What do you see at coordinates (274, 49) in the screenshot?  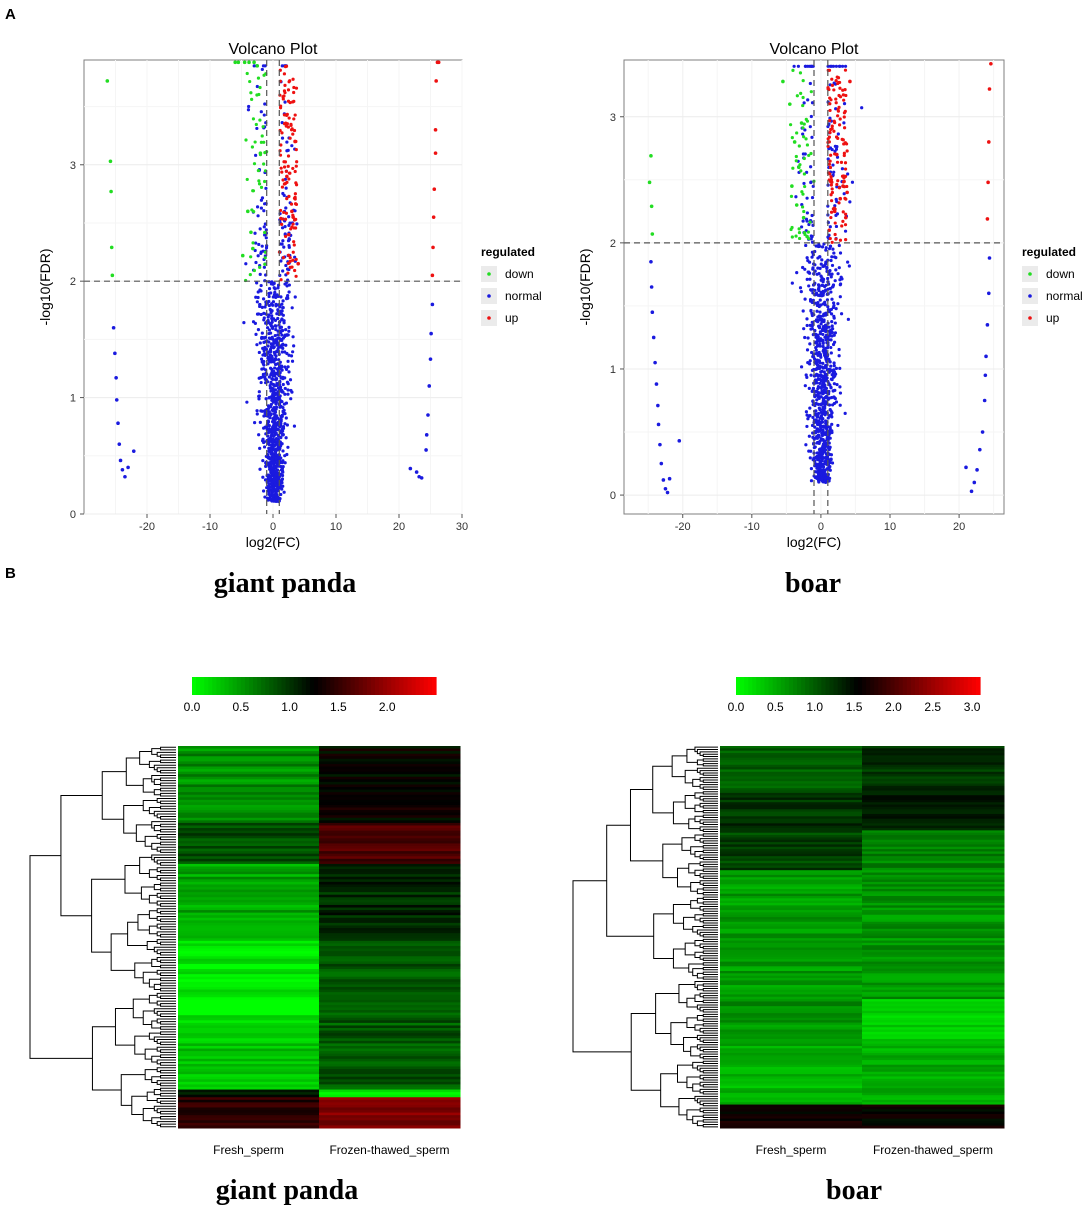 I see `chart-title: Volcano Plot` at bounding box center [274, 49].